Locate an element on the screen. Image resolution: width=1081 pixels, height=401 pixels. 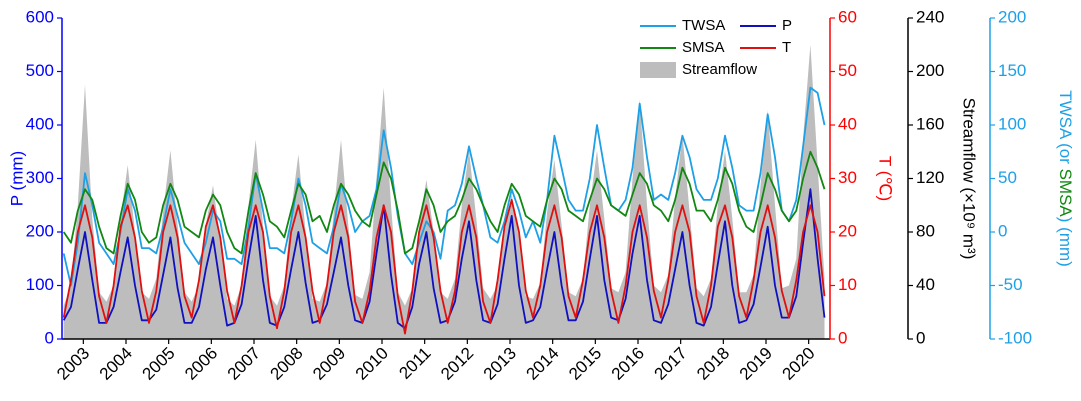
y-tick-label: 120 is located at coordinates (930, 177).